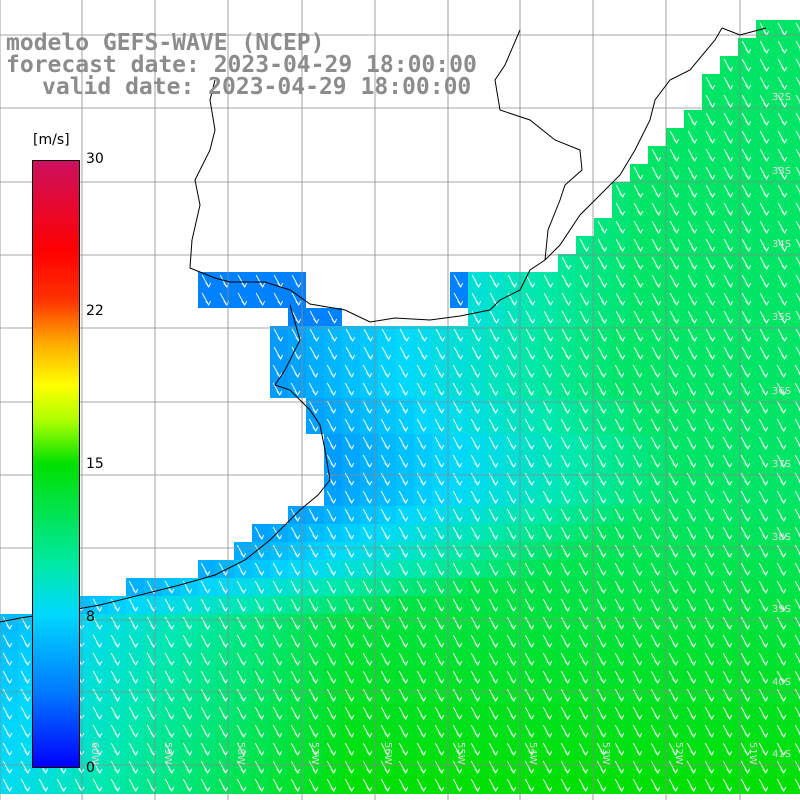 Image resolution: width=800 pixels, height=800 pixels. Describe the element at coordinates (94, 753) in the screenshot. I see `longitude-label: 60W` at that location.